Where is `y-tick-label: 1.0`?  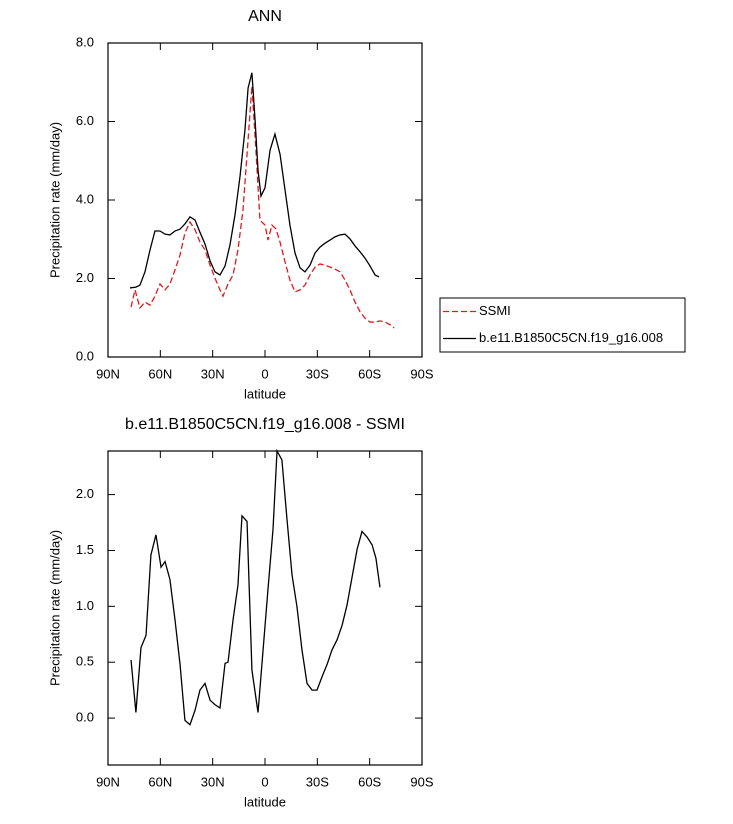
y-tick-label: 1.0 is located at coordinates (85, 605).